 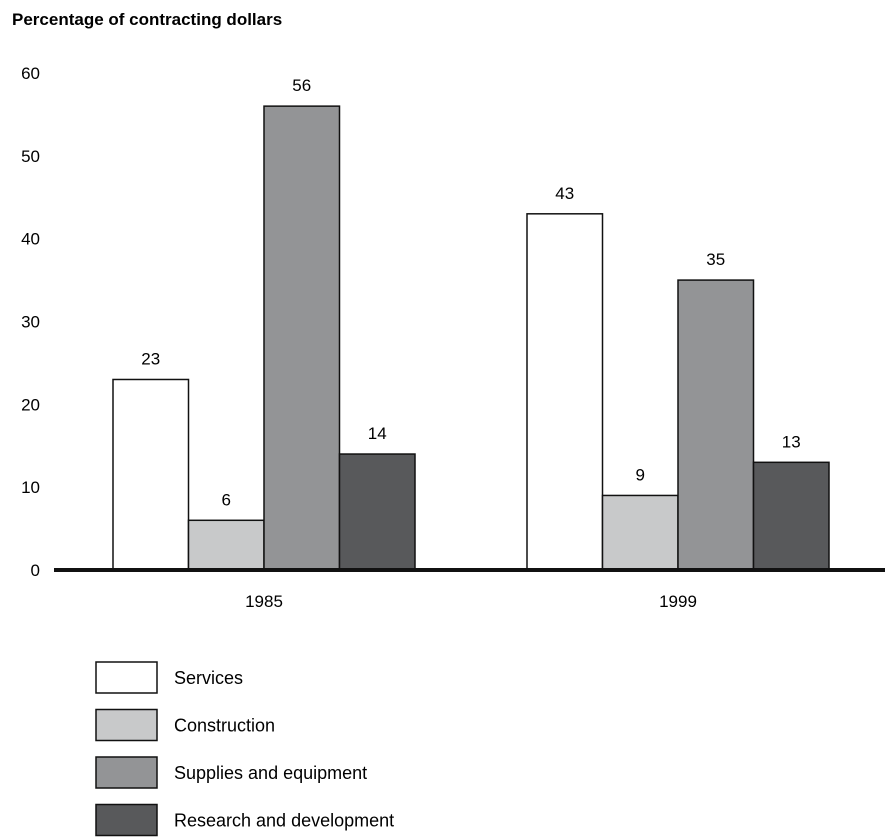 I want to click on y-tick-label: 20, so click(x=30, y=404).